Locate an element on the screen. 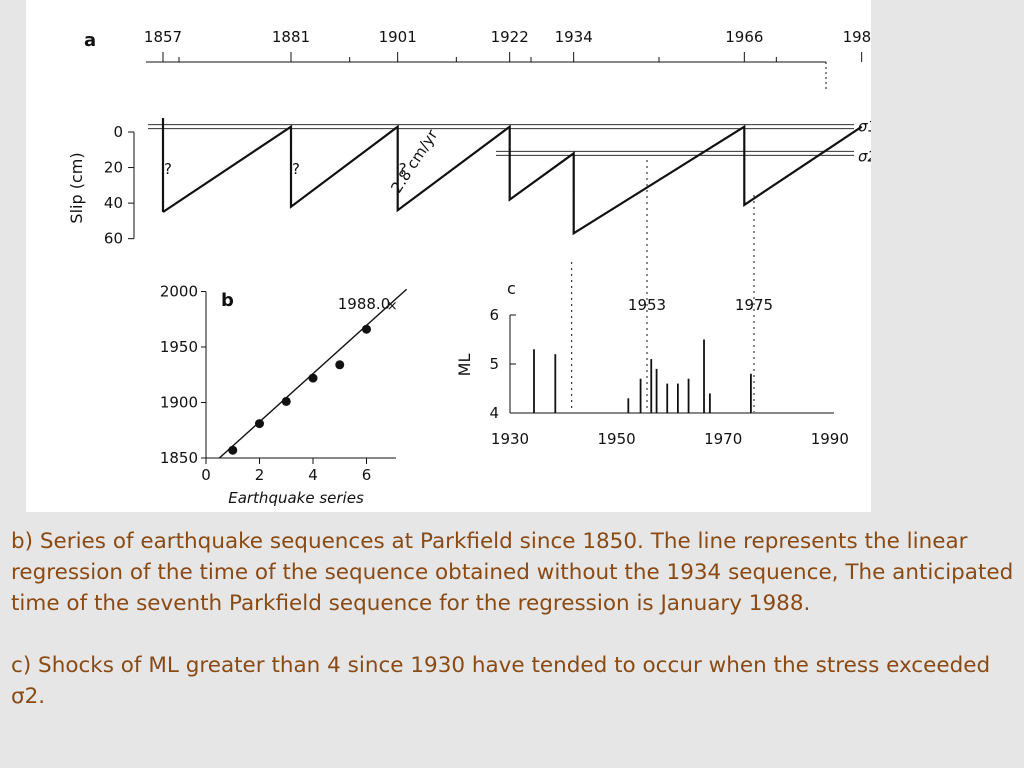 This screenshot has height=768, width=1024. sigma1-label: σ1 is located at coordinates (864, 127).